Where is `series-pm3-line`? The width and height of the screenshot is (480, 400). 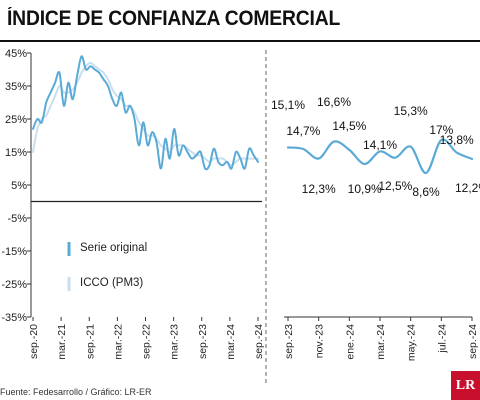
series-pm3-line is located at coordinates (145, 114).